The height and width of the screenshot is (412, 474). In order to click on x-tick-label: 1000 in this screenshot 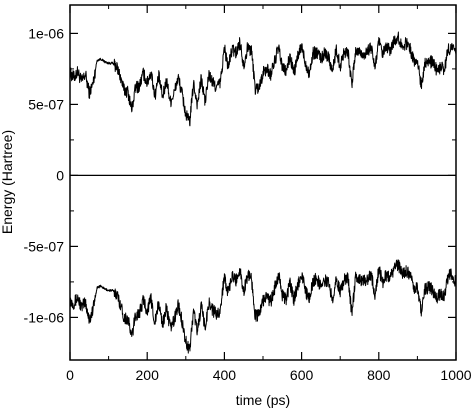, I will do `click(455, 375)`.